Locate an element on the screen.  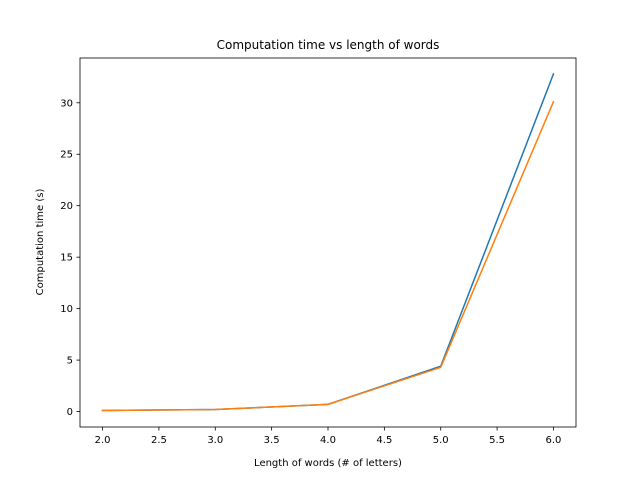
y-tick-label: 5 is located at coordinates (70, 361).